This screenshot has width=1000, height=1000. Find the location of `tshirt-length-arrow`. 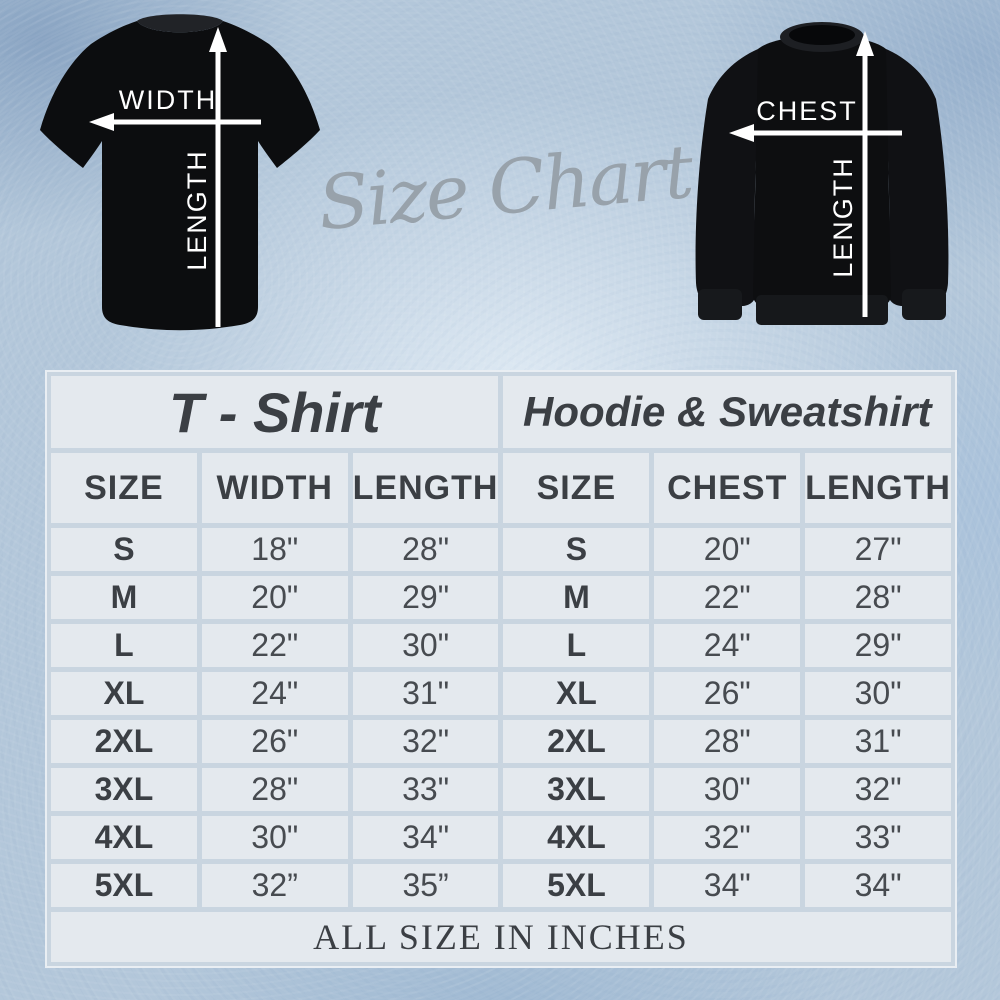

tshirt-length-arrow is located at coordinates (218, 177).